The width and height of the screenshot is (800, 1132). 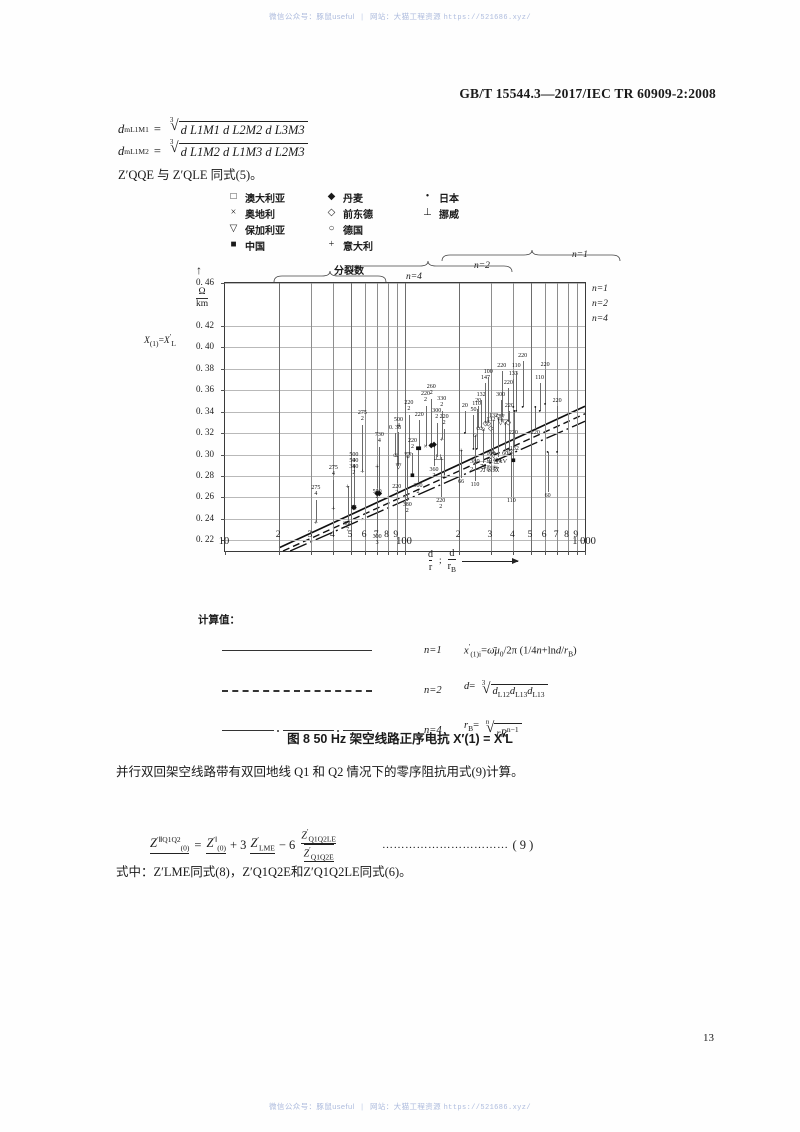 What do you see at coordinates (600, 289) in the screenshot?
I see `line-label-n1: n=1` at bounding box center [600, 289].